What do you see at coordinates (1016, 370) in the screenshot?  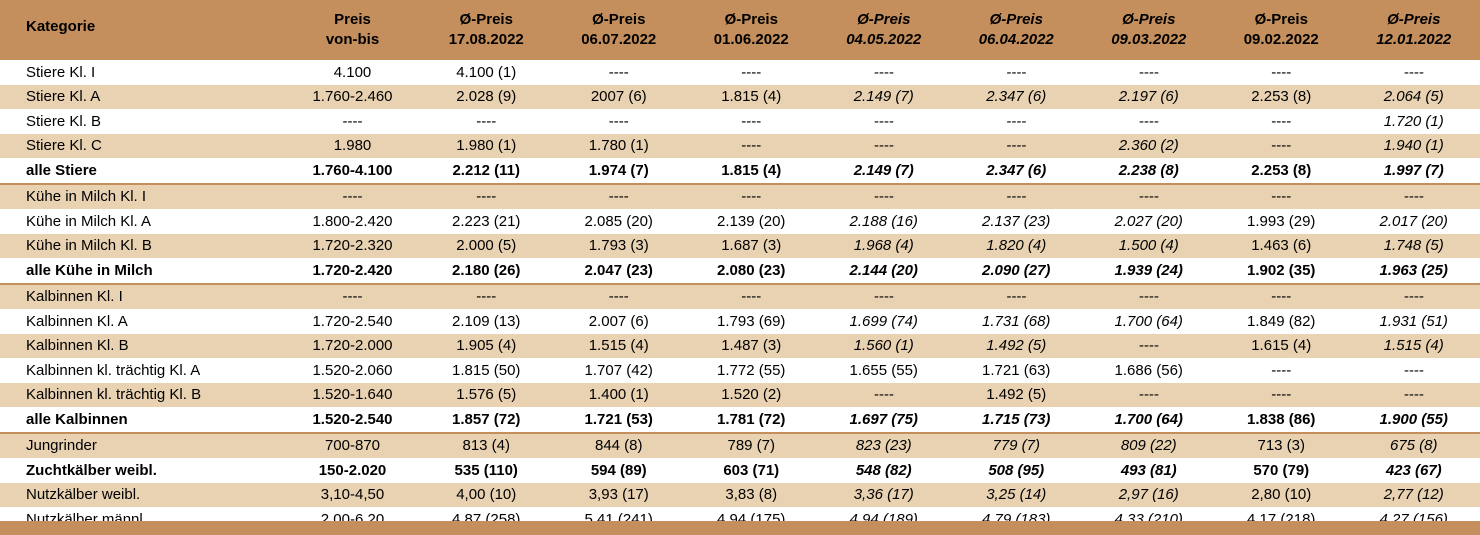 I see `table-cell: 1.721 (63)` at bounding box center [1016, 370].